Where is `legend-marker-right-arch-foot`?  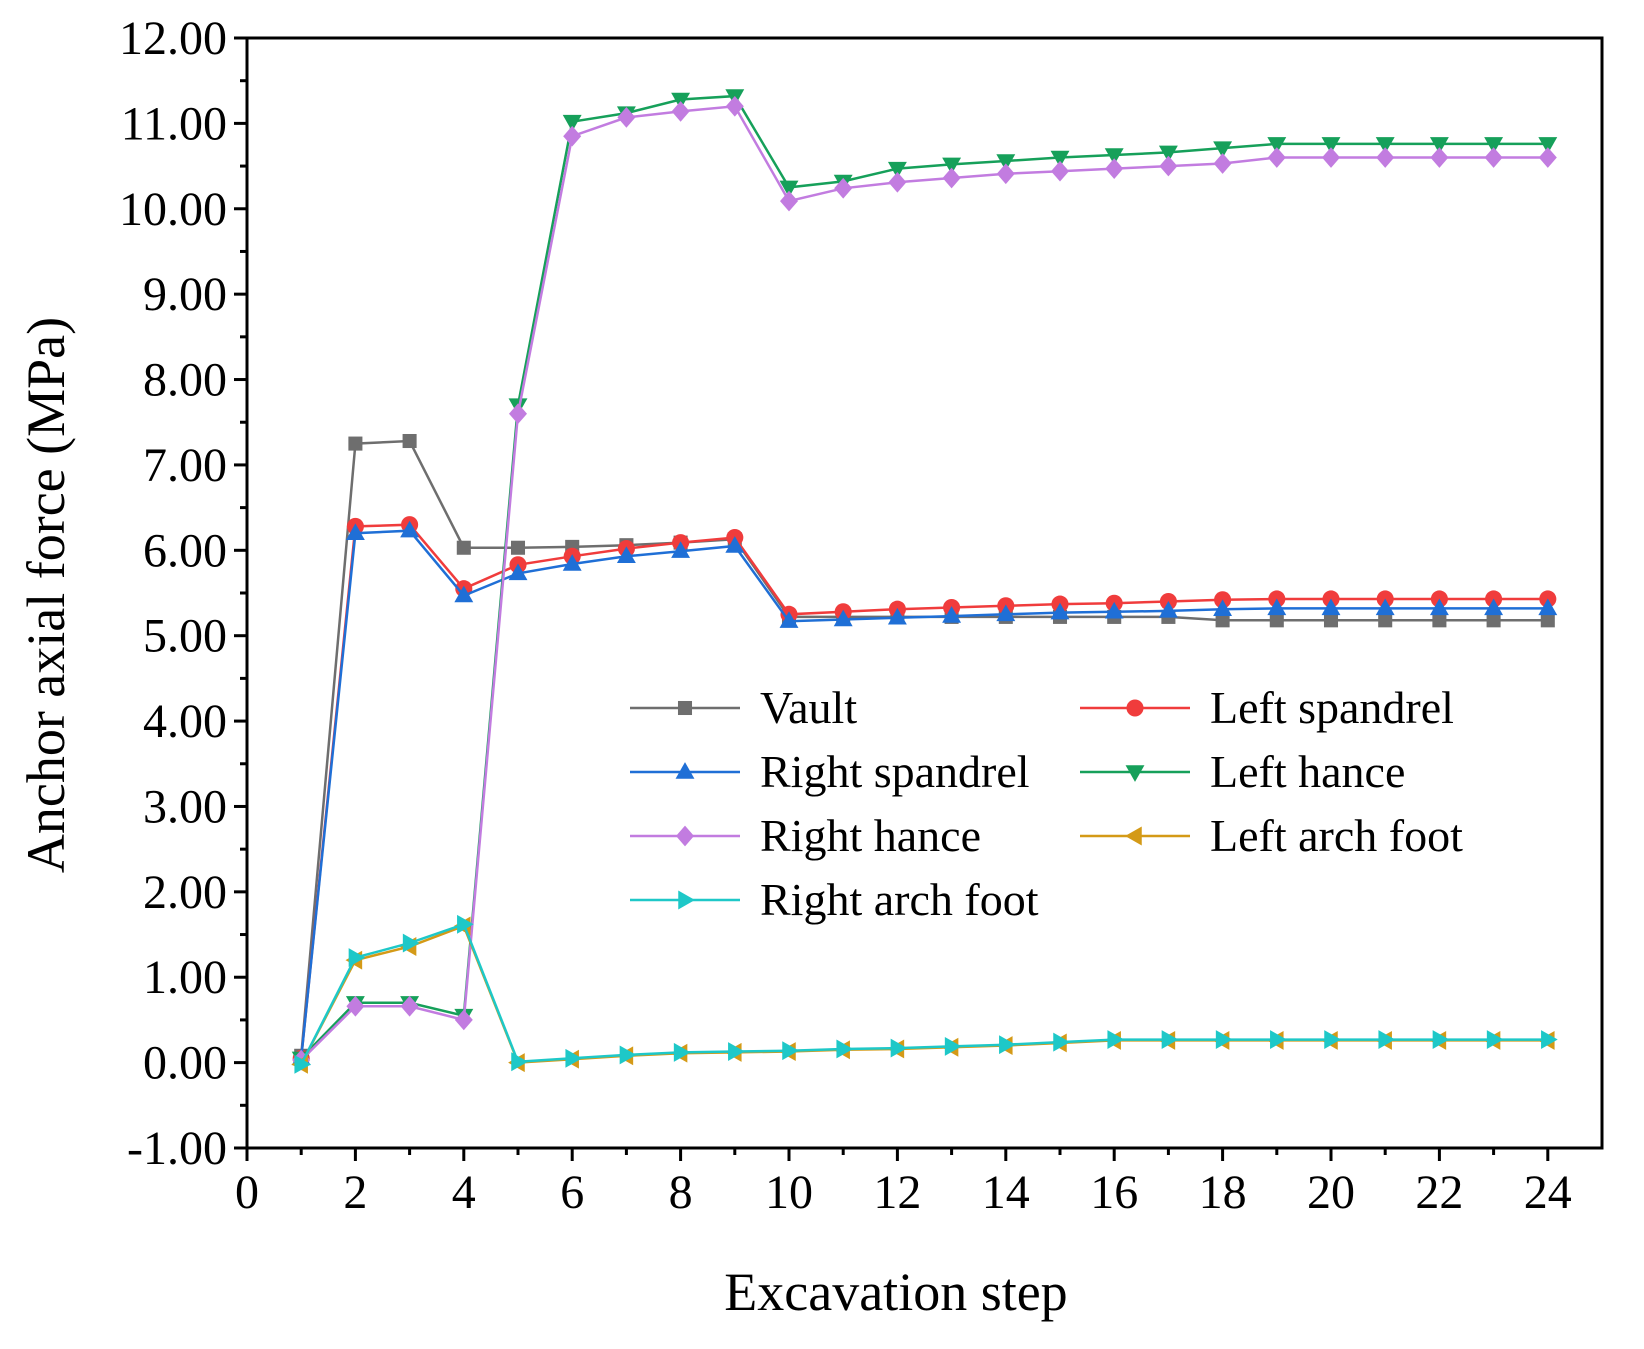
legend-marker-right-arch-foot is located at coordinates (686, 900).